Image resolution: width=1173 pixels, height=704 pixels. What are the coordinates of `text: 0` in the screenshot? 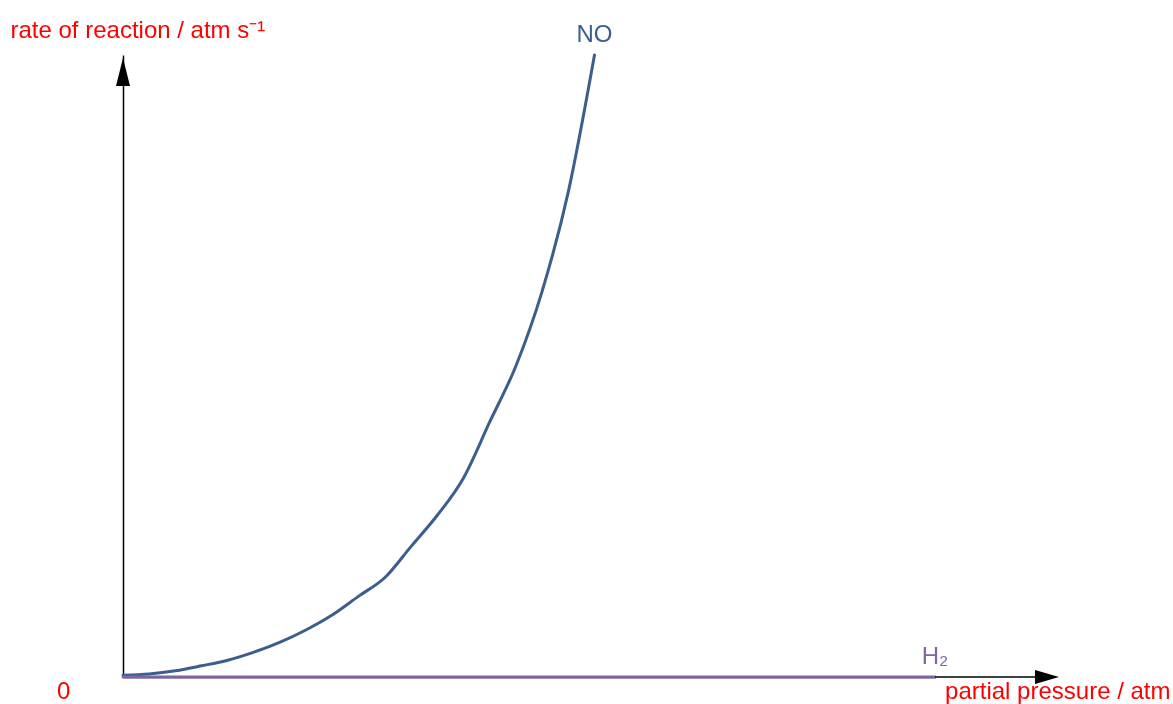 It's located at (64, 690).